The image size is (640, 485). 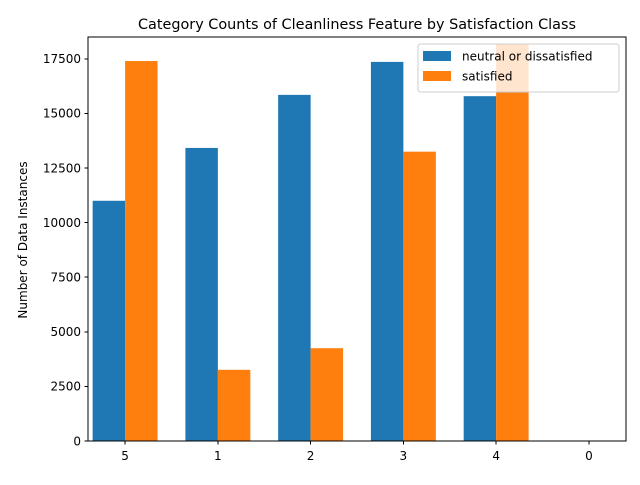 What do you see at coordinates (62, 59) in the screenshot?
I see `y-tick-label: 17500` at bounding box center [62, 59].